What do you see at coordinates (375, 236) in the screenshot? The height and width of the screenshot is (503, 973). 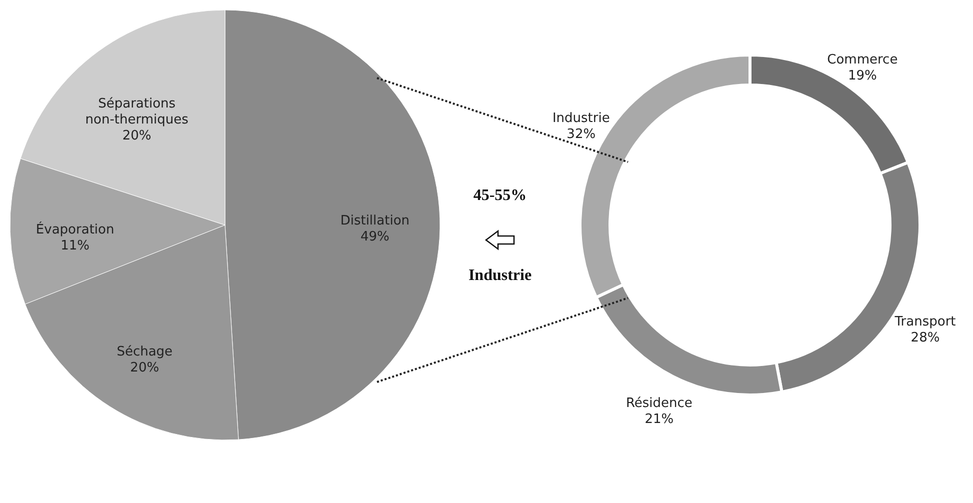 I see `data-label: 49%` at bounding box center [375, 236].